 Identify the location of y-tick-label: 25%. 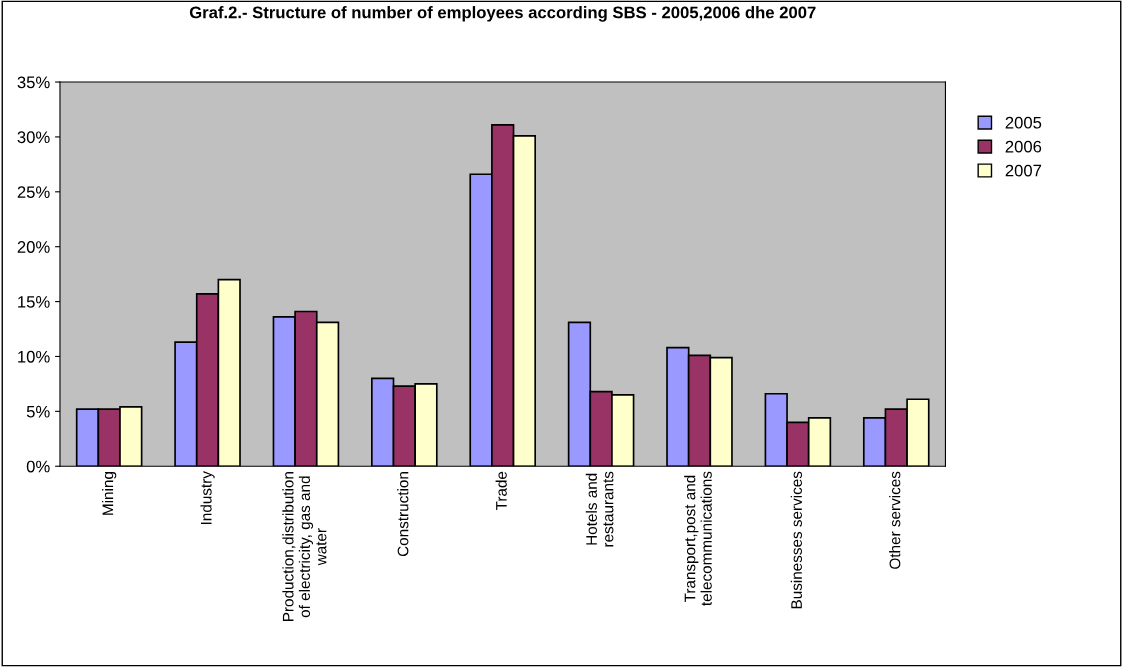
(33, 192).